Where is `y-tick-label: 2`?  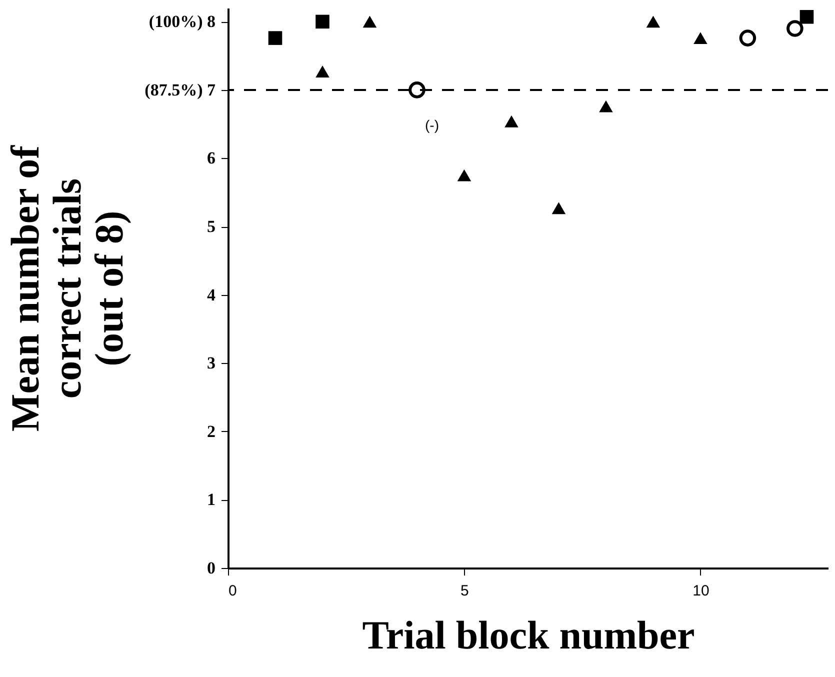 y-tick-label: 2 is located at coordinates (211, 431).